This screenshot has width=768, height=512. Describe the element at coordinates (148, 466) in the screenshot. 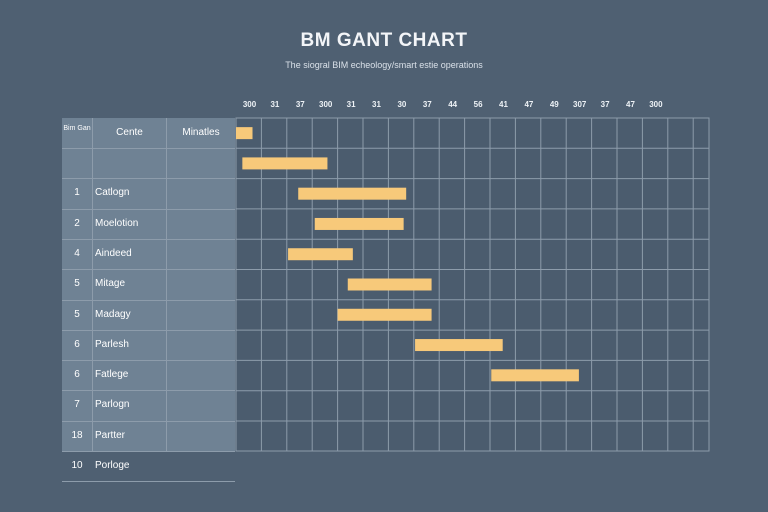

I see `task-row: 10 Porloge` at that location.